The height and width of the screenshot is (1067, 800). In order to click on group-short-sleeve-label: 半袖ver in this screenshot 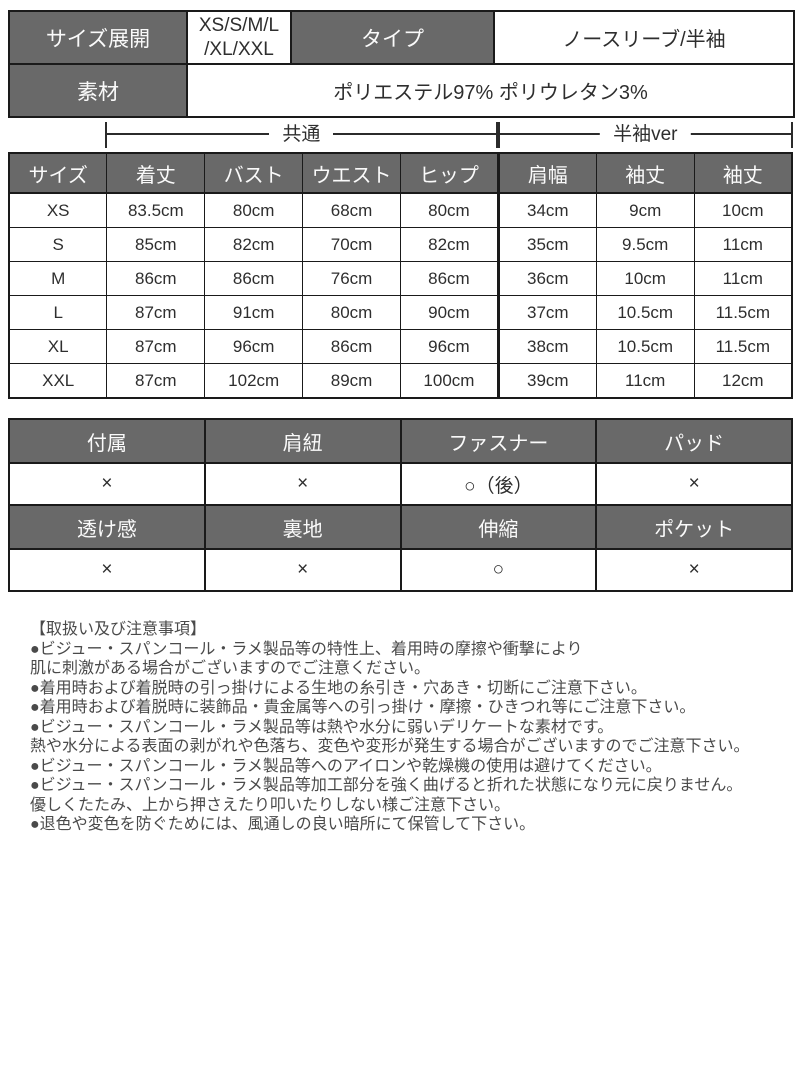, I will do `click(645, 135)`.